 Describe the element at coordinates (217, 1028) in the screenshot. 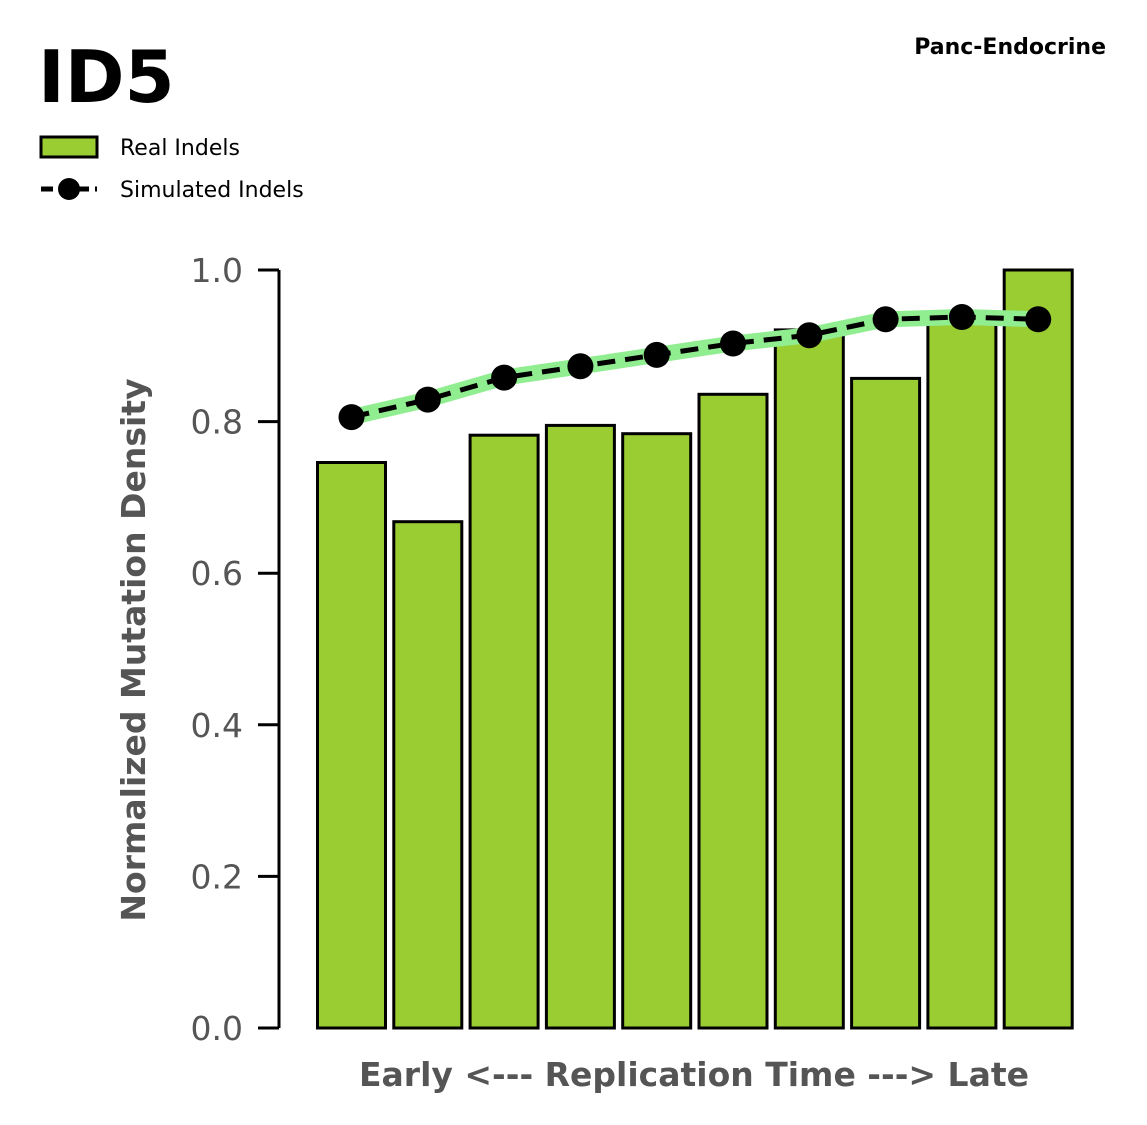

I see `y-tick-label-0.0: 0.0` at that location.